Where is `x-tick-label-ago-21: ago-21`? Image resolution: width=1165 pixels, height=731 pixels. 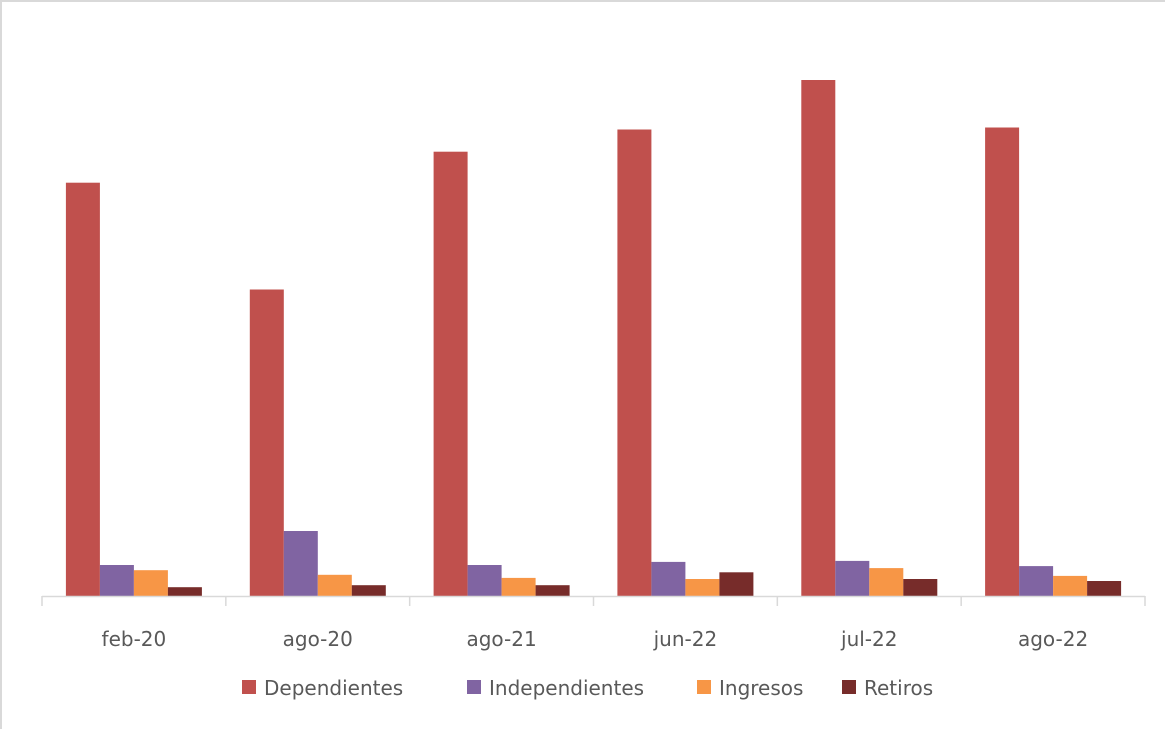 x-tick-label-ago-21: ago-21 is located at coordinates (501, 639).